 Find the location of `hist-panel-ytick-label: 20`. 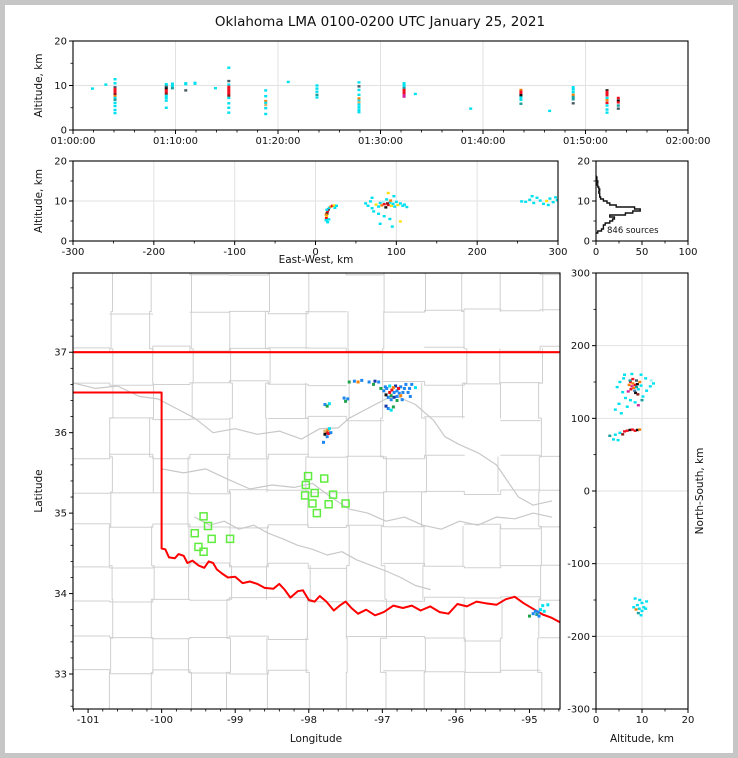

hist-panel-ytick-label: 20 is located at coordinates (583, 162).